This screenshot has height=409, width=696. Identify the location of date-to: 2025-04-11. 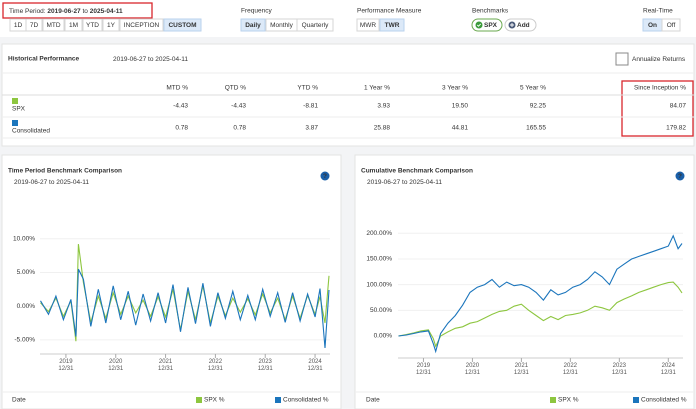
(106, 11).